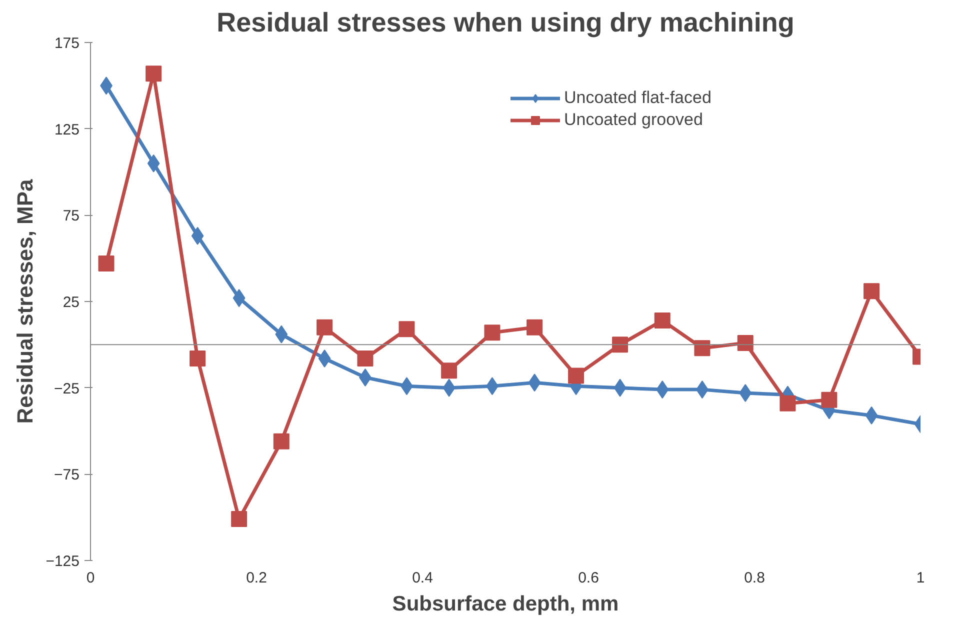  Describe the element at coordinates (67, 129) in the screenshot. I see `y-tick-label: 125` at that location.